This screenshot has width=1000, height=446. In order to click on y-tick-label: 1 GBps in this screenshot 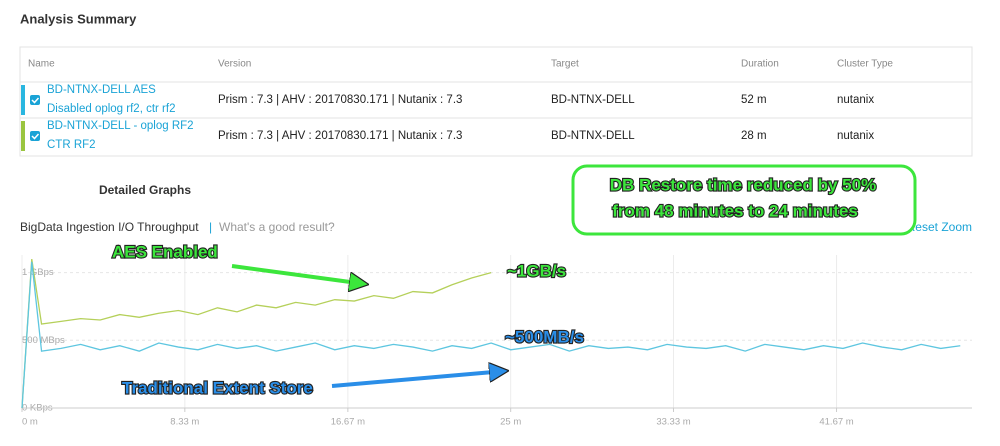, I will do `click(38, 272)`.